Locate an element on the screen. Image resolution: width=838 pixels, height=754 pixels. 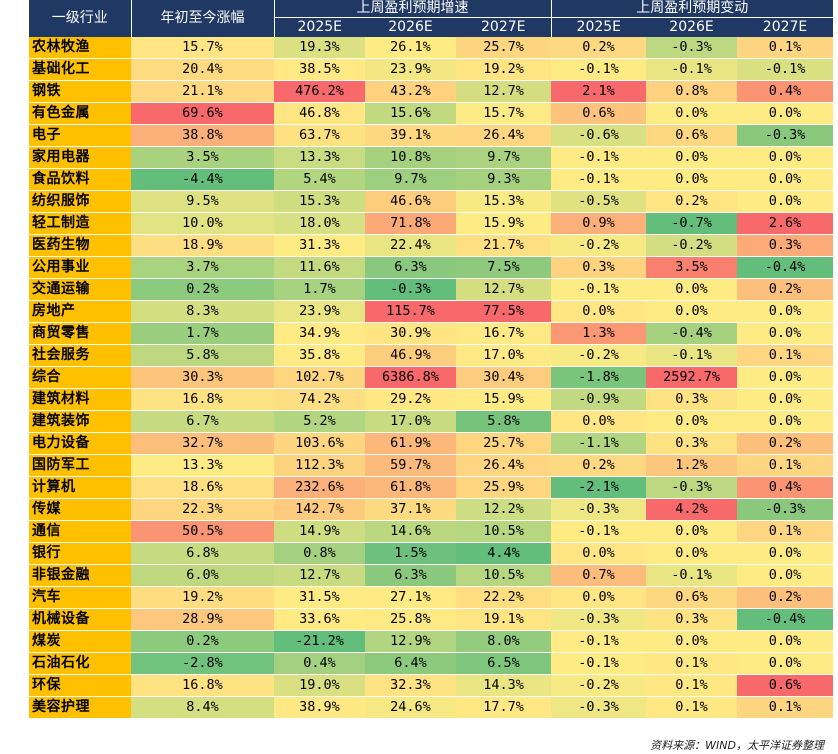
cell-c25: 2.1% is located at coordinates (599, 91).